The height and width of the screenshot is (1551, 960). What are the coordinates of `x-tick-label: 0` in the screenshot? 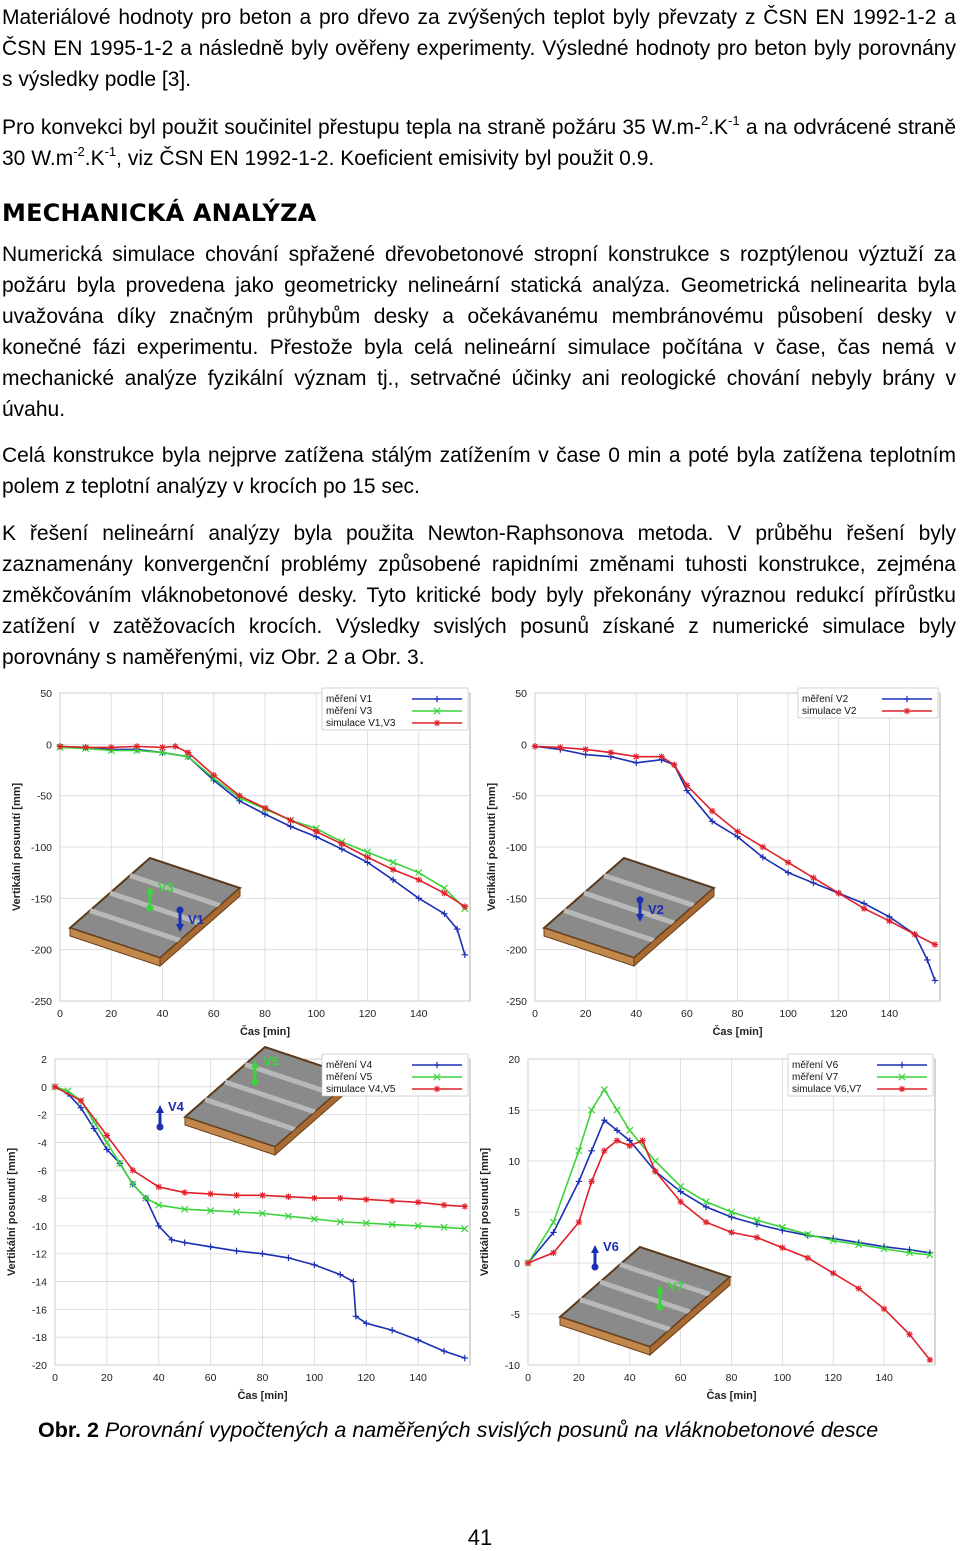 It's located at (60, 1014).